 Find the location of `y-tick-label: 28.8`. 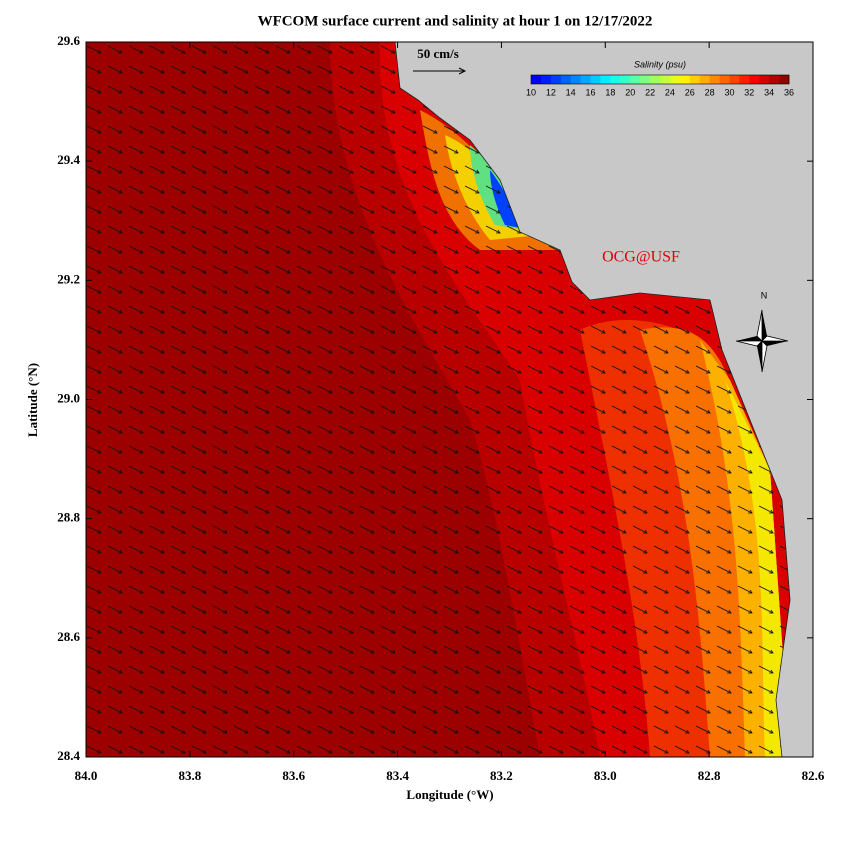

y-tick-label: 28.8 is located at coordinates (68, 517).